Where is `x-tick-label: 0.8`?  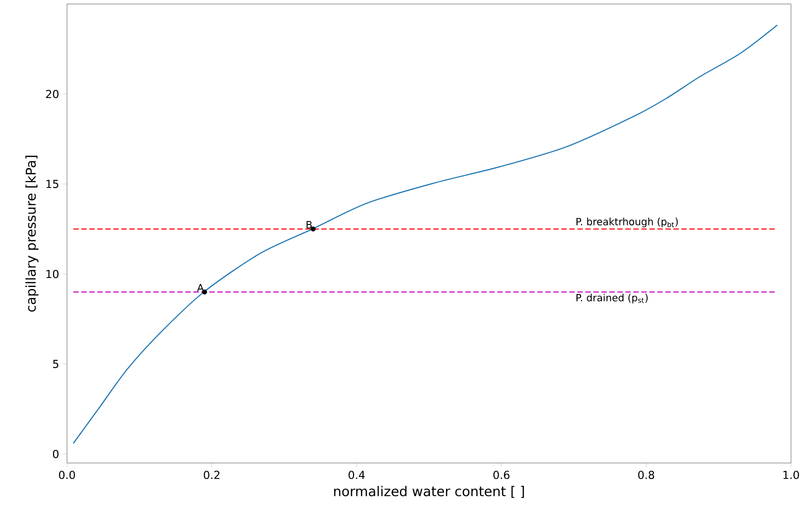
x-tick-label: 0.8 is located at coordinates (646, 475).